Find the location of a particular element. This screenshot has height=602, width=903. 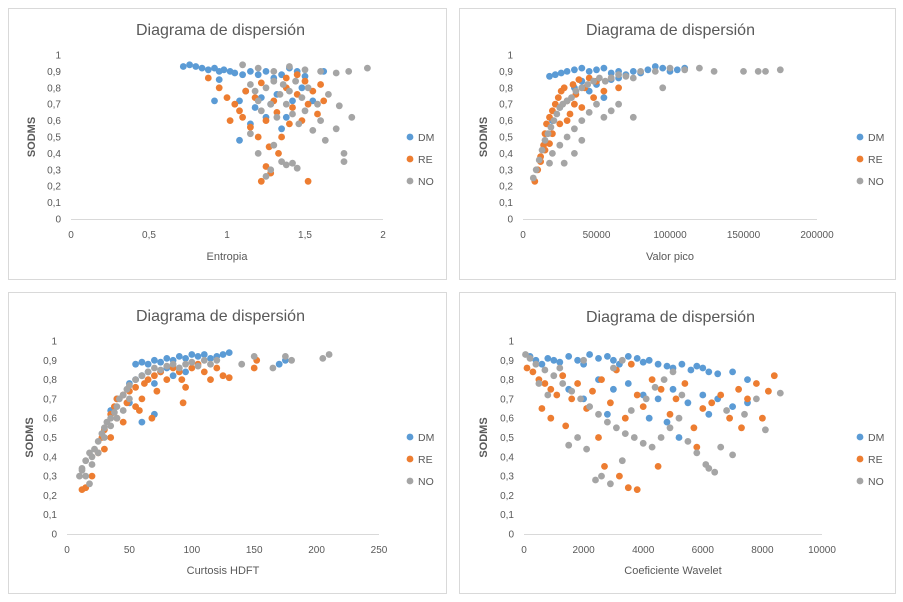

legend-marker-no is located at coordinates (410, 481).